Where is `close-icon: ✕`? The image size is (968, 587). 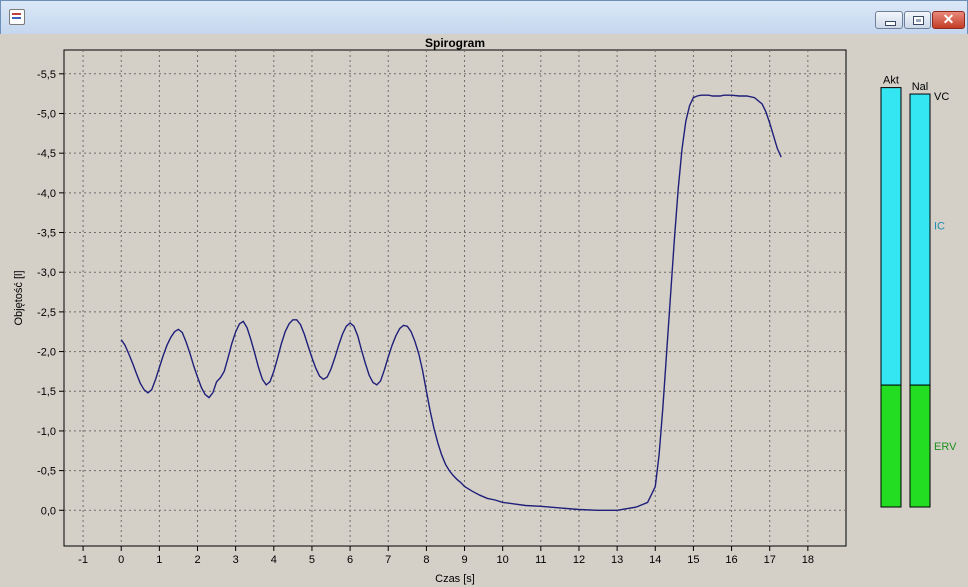 close-icon: ✕ is located at coordinates (948, 19).